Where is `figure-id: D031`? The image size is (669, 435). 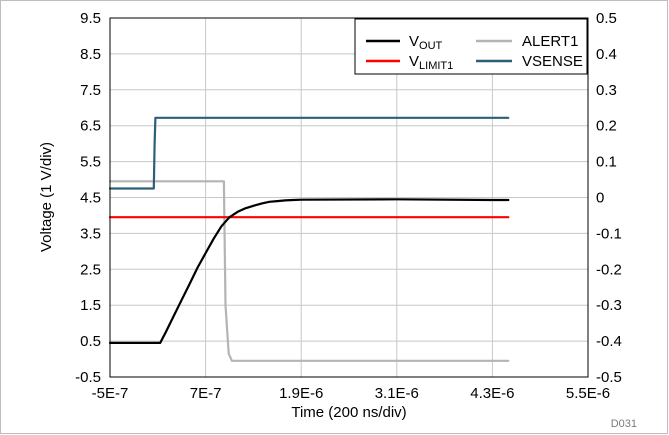 figure-id: D031 is located at coordinates (624, 424).